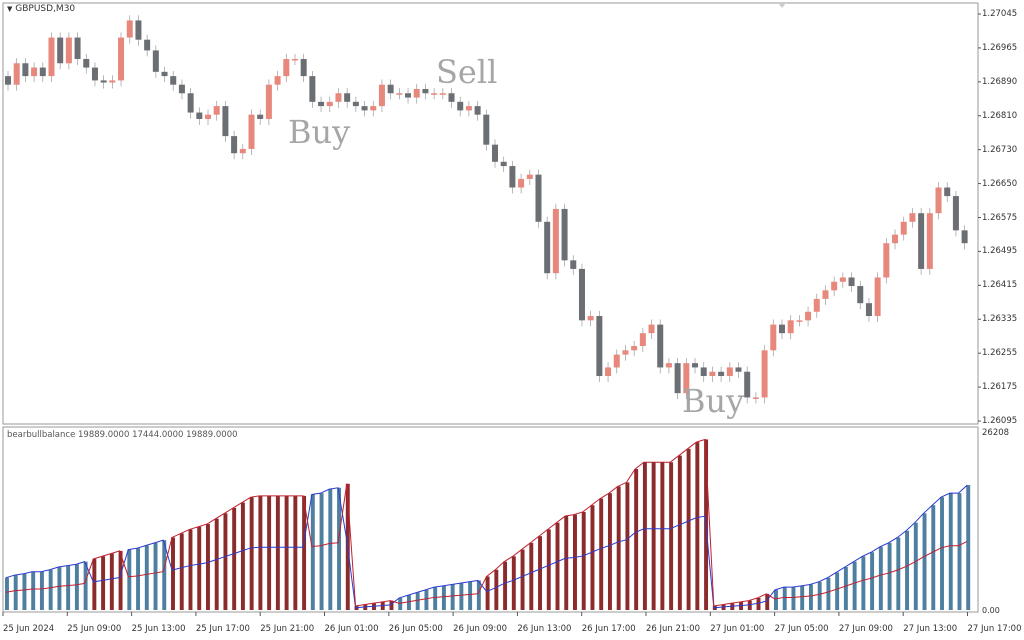  What do you see at coordinates (41, 9) in the screenshot?
I see `chart-symbol-title: ▼ GBPUSD,M30` at bounding box center [41, 9].